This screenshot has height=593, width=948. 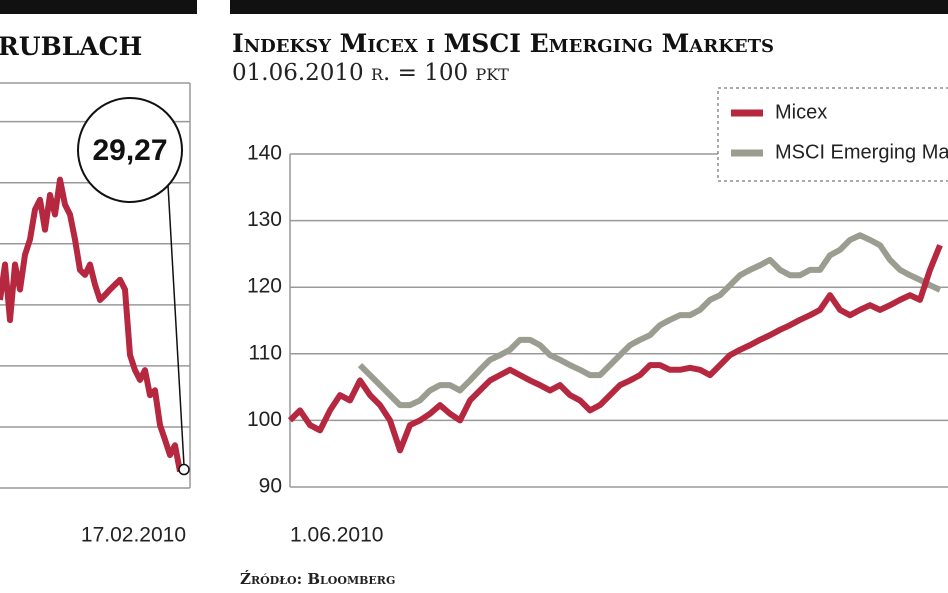 What do you see at coordinates (176, 325) in the screenshot?
I see `callout-line` at bounding box center [176, 325].